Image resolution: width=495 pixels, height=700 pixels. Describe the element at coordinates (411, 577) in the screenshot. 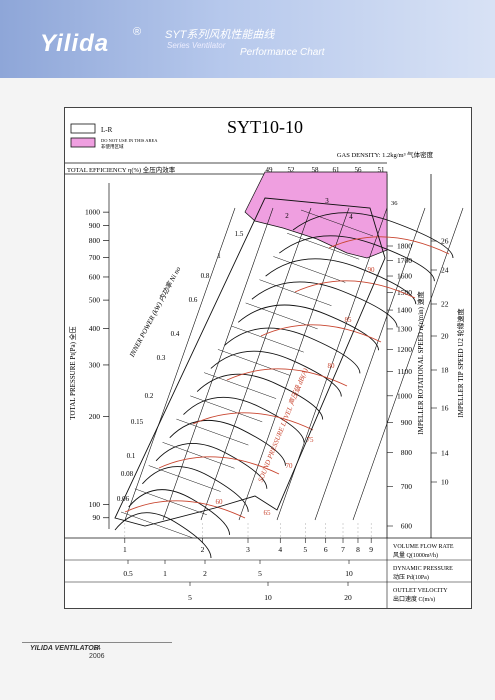

I see `dynamic-label-cn: 动压 Pd(10Pa)` at that location.